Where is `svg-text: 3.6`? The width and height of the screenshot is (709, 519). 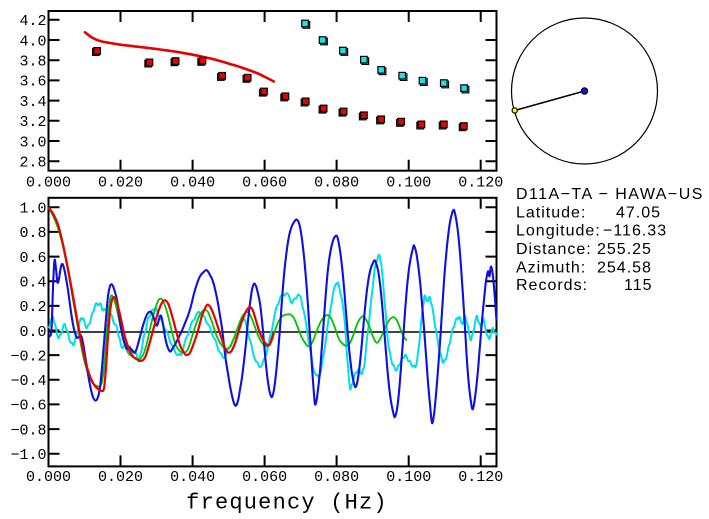
svg-text: 3.6 is located at coordinates (32, 82).